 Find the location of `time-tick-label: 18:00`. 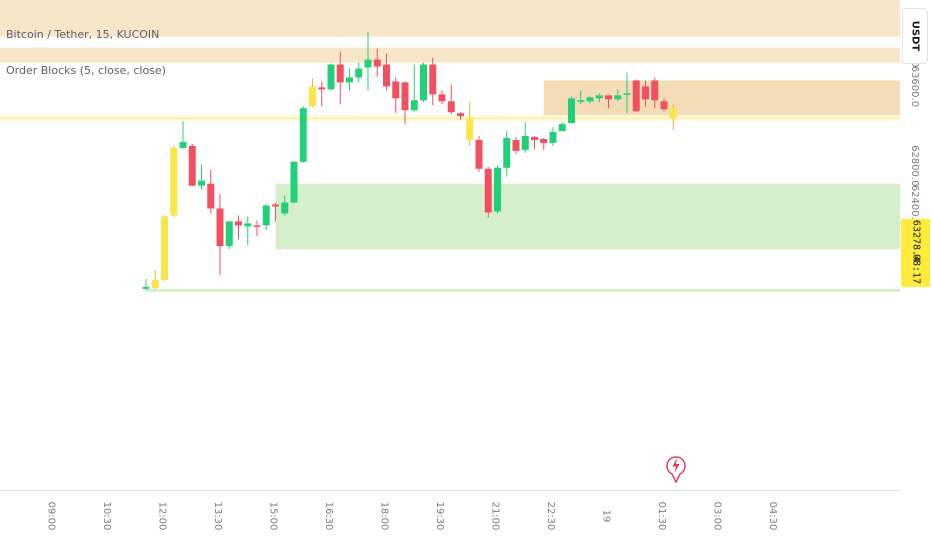

time-tick-label: 18:00 is located at coordinates (384, 516).